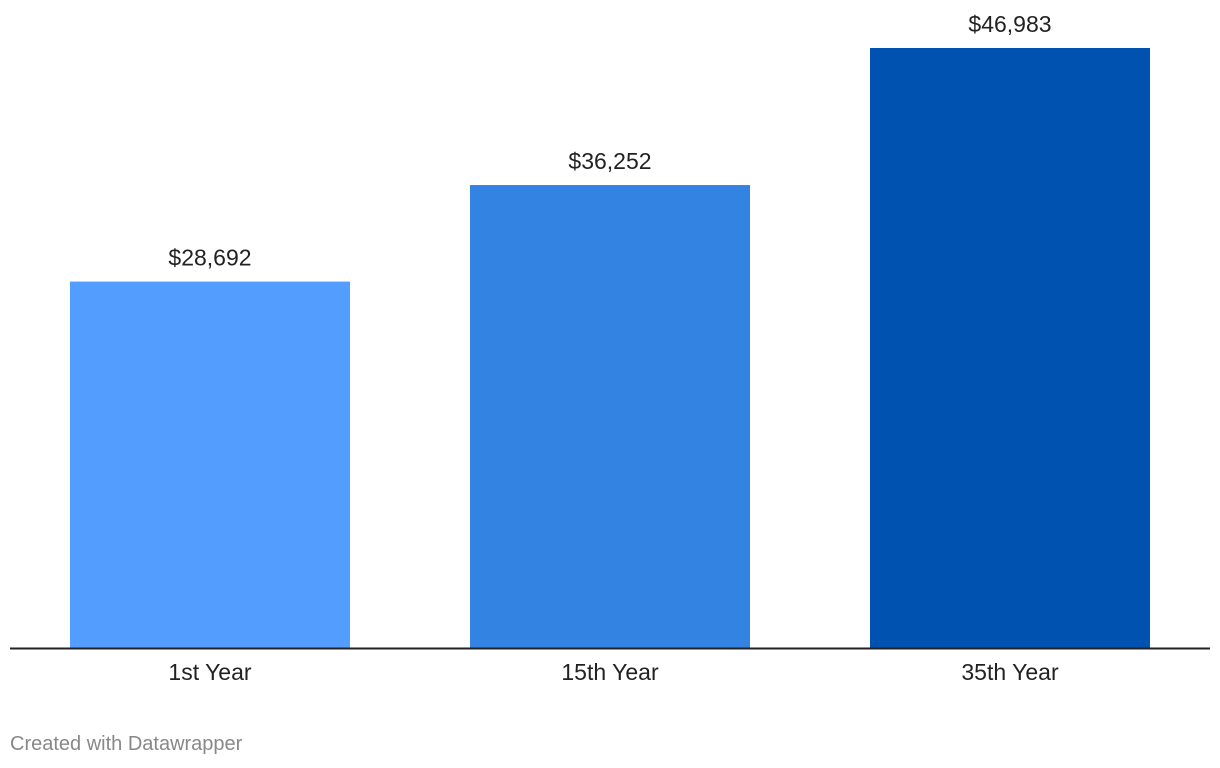  Describe the element at coordinates (609, 161) in the screenshot. I see `bar-value-label: $36,252` at that location.